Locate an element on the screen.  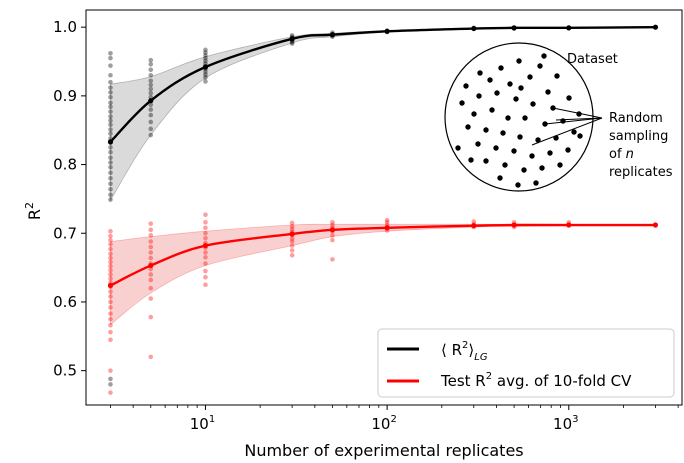
y-tick-label: 0.7 is located at coordinates (65, 233).